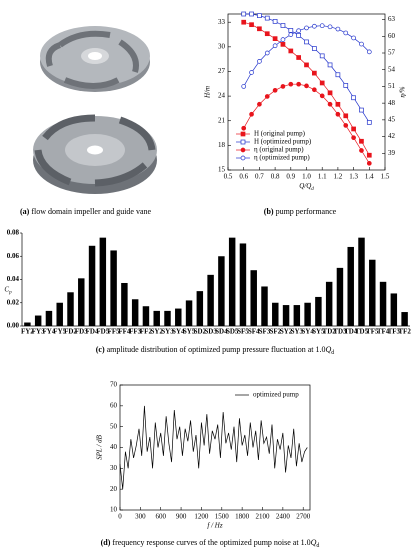 This screenshot has width=417, height=550. Describe the element at coordinates (222, 71) in the screenshot. I see `y-tick-label: 27` at that location.